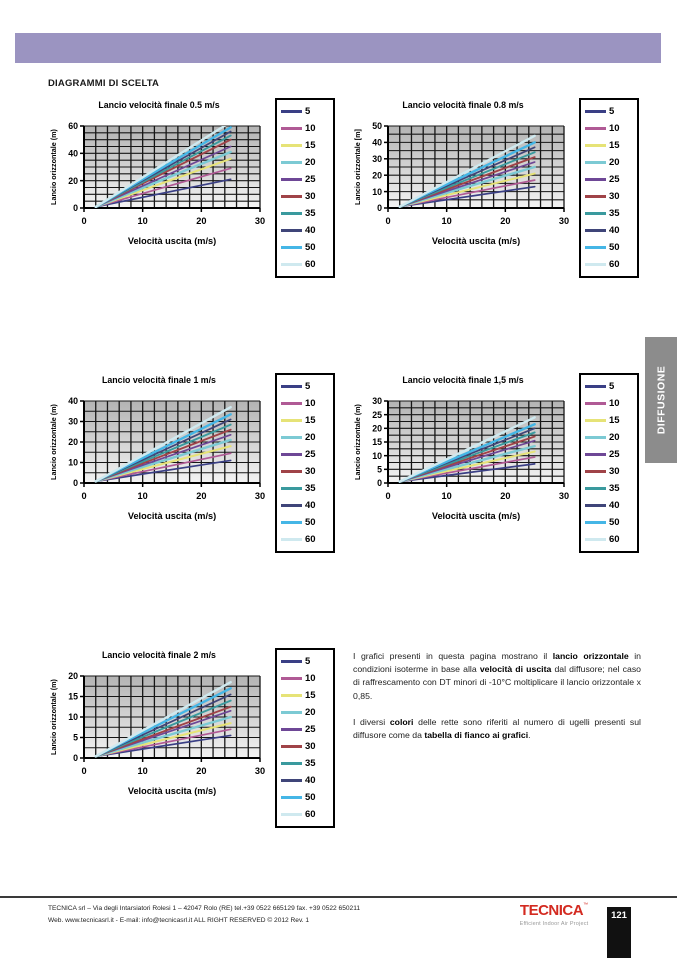 The height and width of the screenshot is (958, 677). I want to click on svg-text: 25, so click(377, 415).